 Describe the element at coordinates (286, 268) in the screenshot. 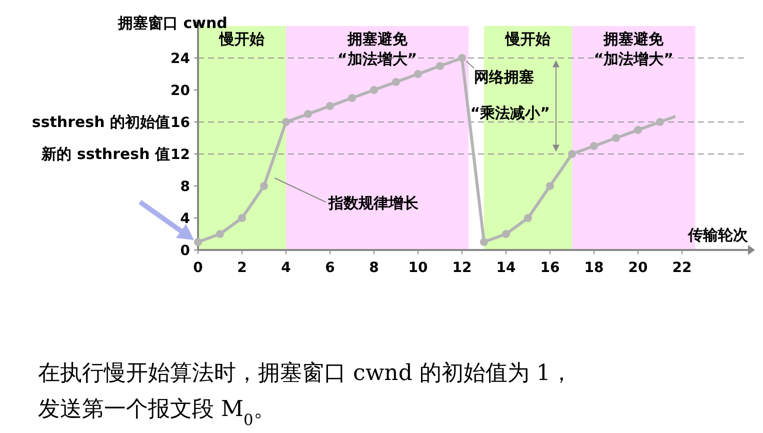

I see `x-tick-label: 4` at that location.